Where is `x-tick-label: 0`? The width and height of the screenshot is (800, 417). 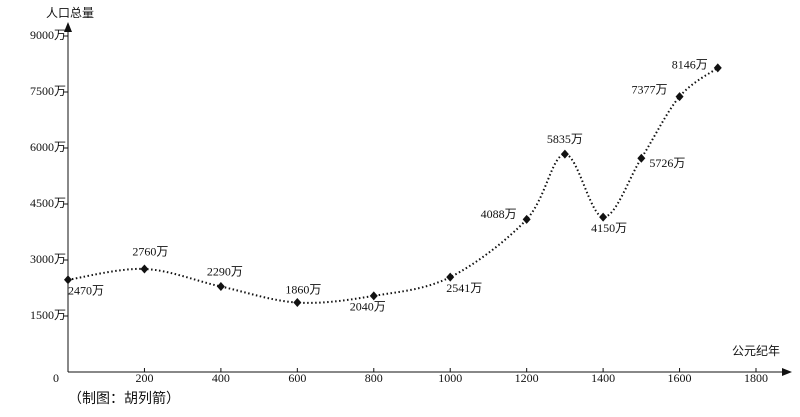 x-tick-label: 0 is located at coordinates (56, 378).